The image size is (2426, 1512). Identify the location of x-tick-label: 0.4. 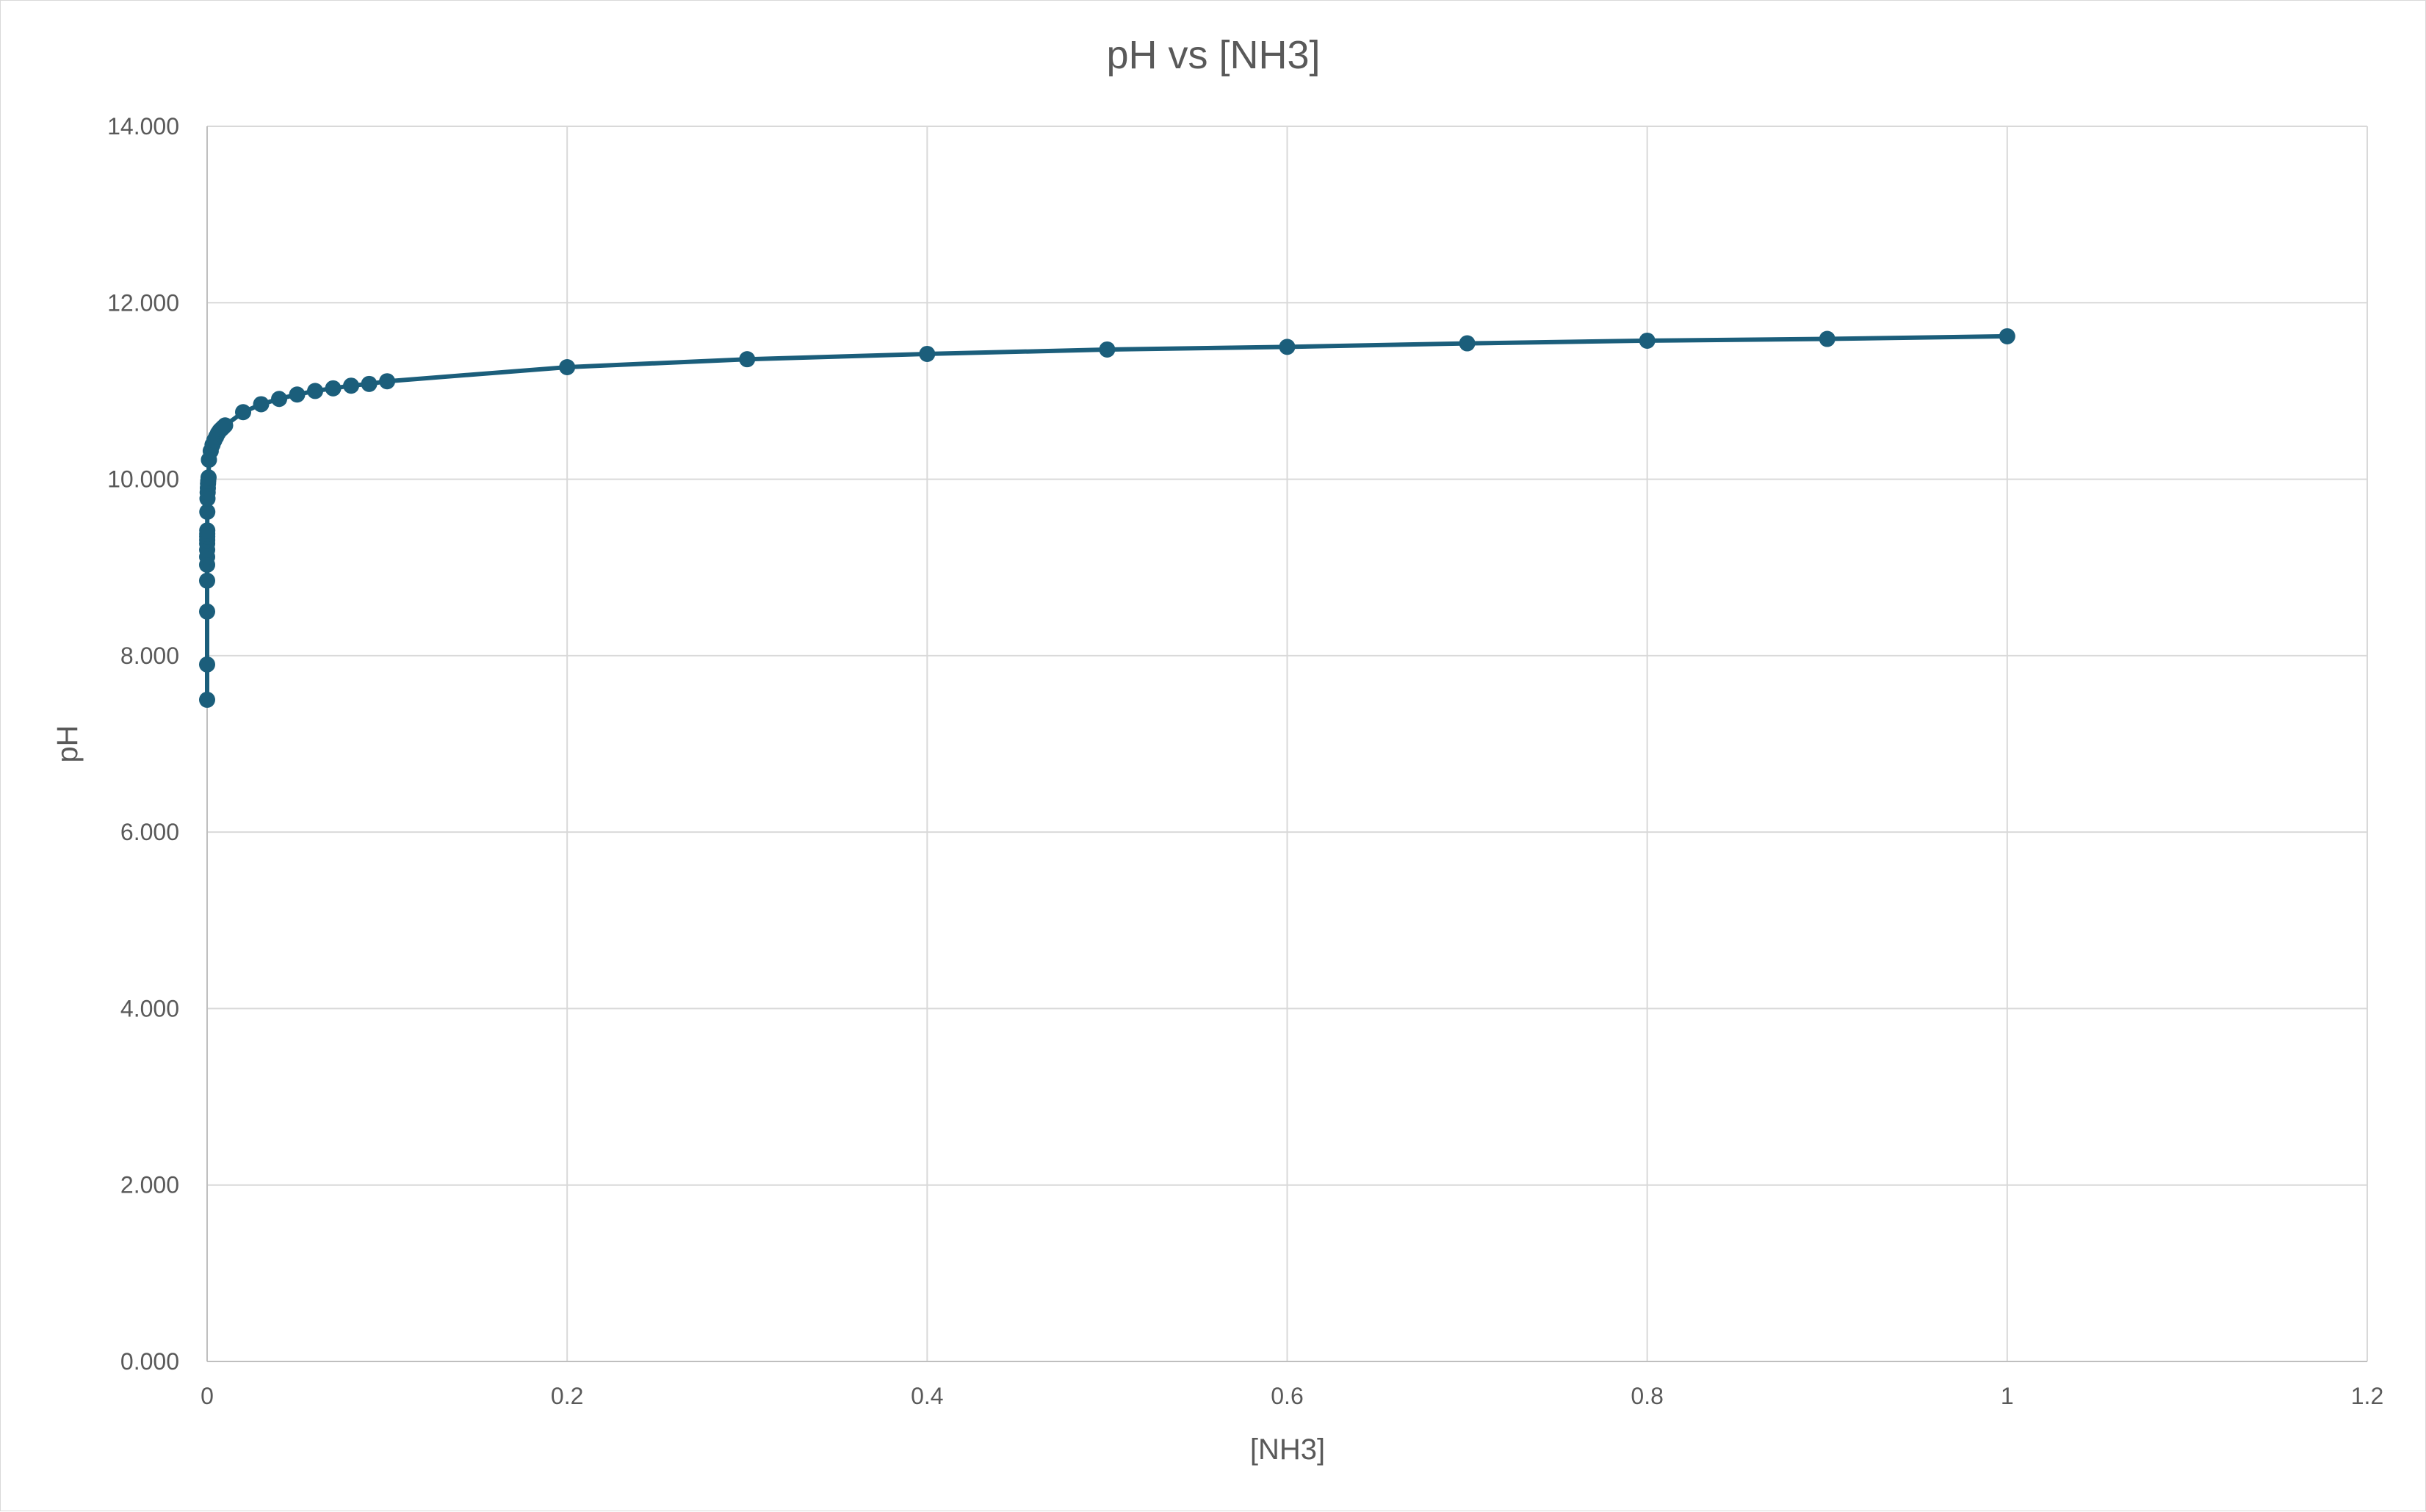
(927, 1396).